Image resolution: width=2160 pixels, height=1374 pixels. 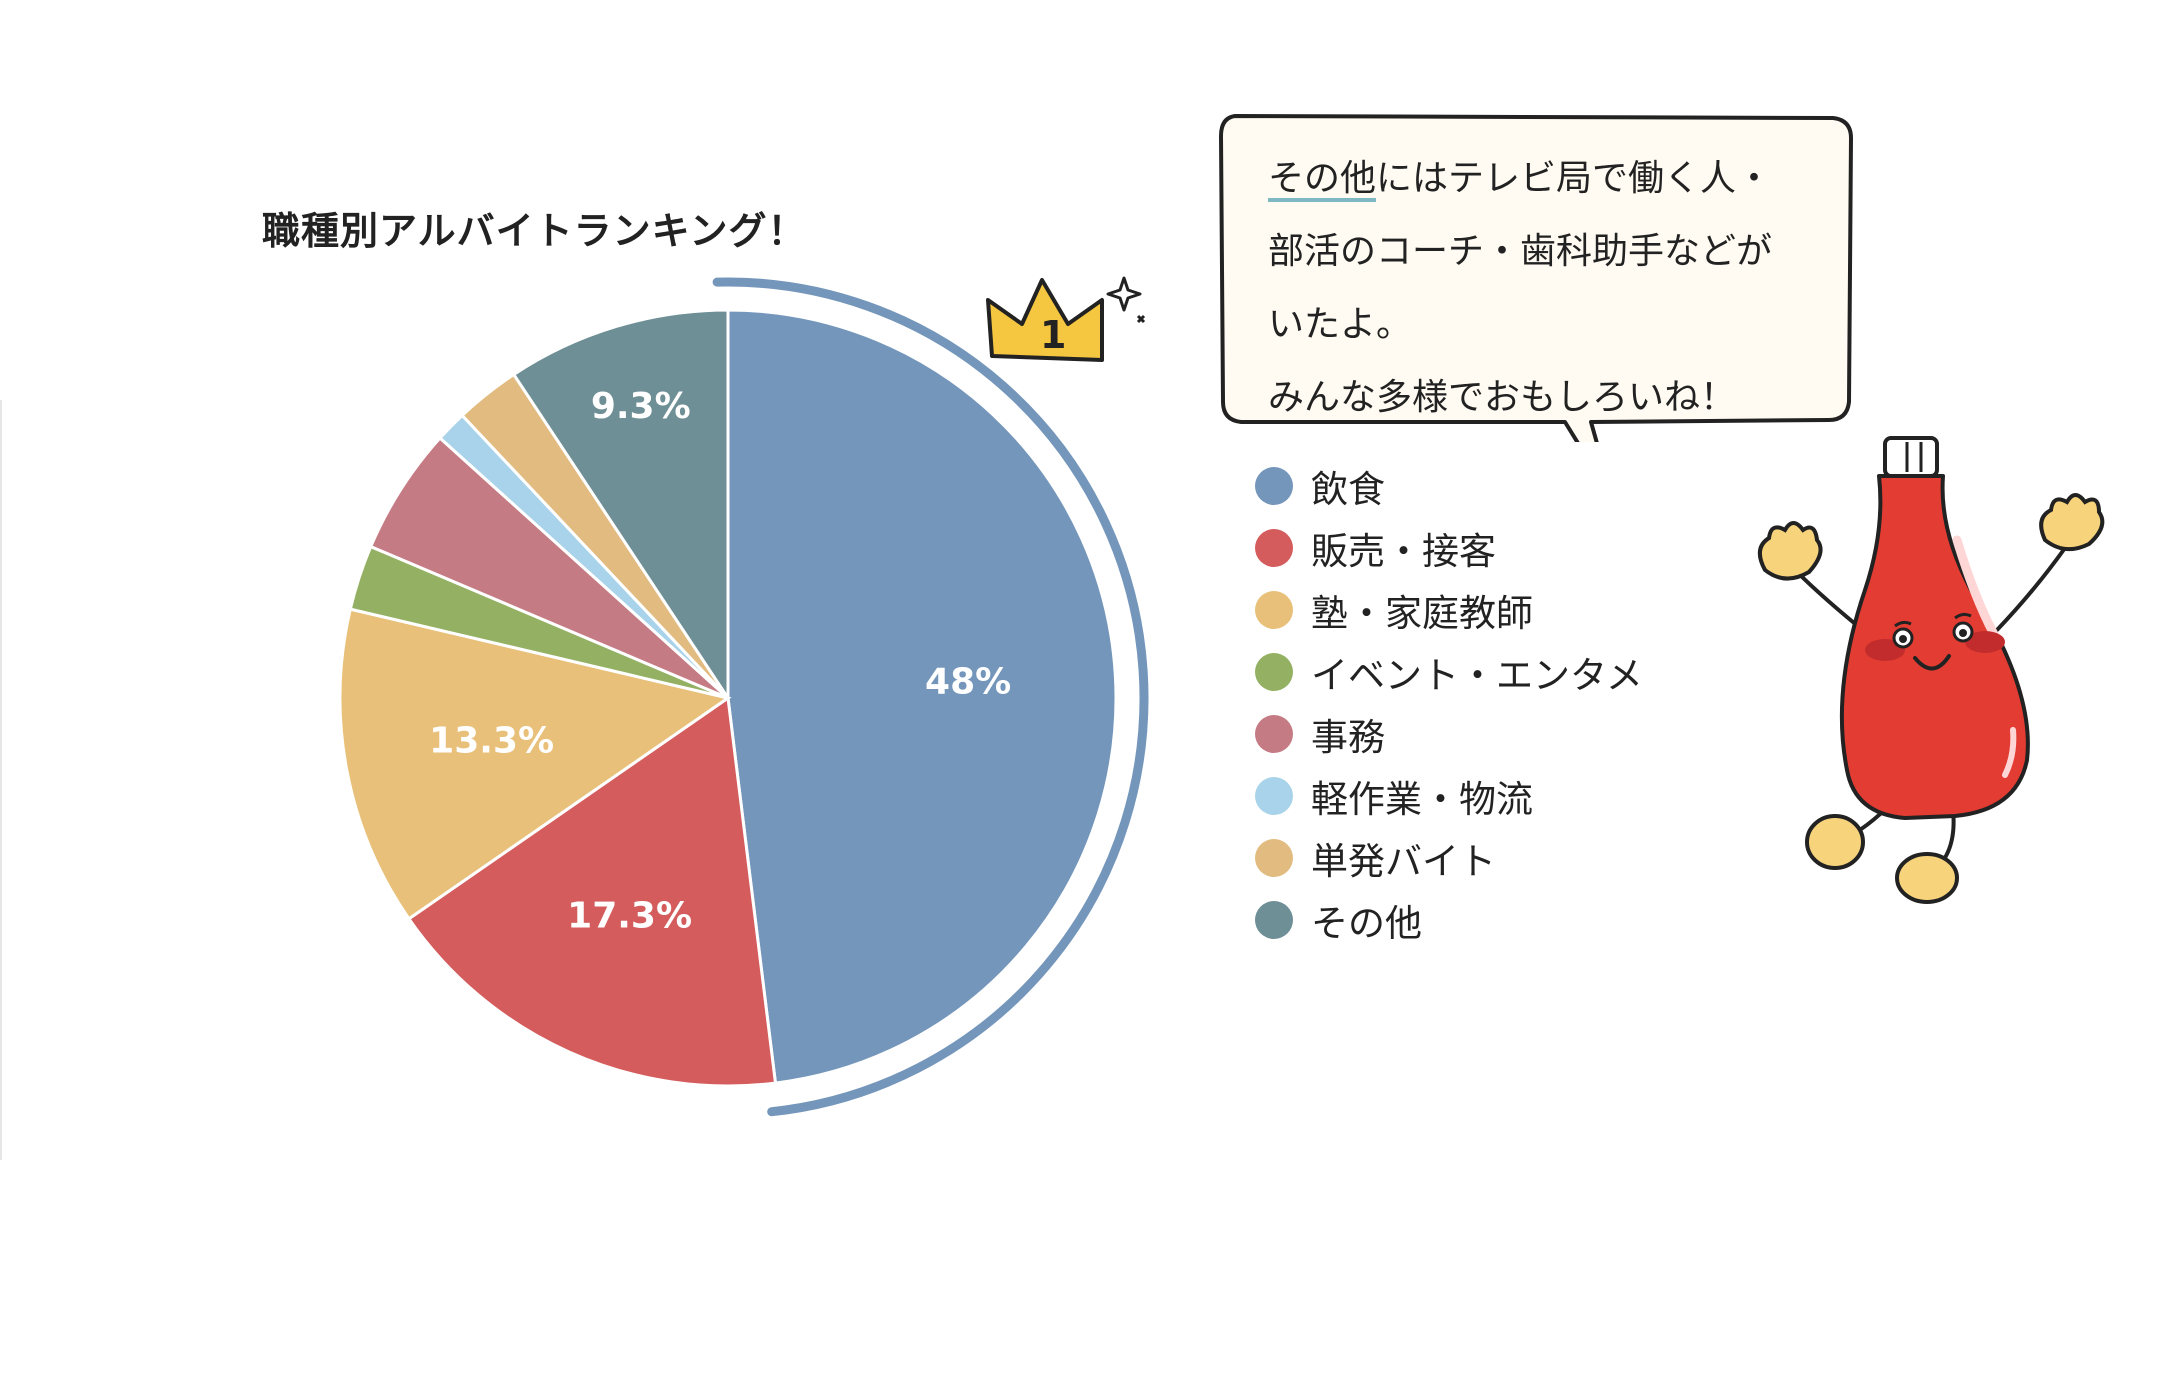 What do you see at coordinates (968, 681) in the screenshot?
I see `slice-label-0: 48%` at bounding box center [968, 681].